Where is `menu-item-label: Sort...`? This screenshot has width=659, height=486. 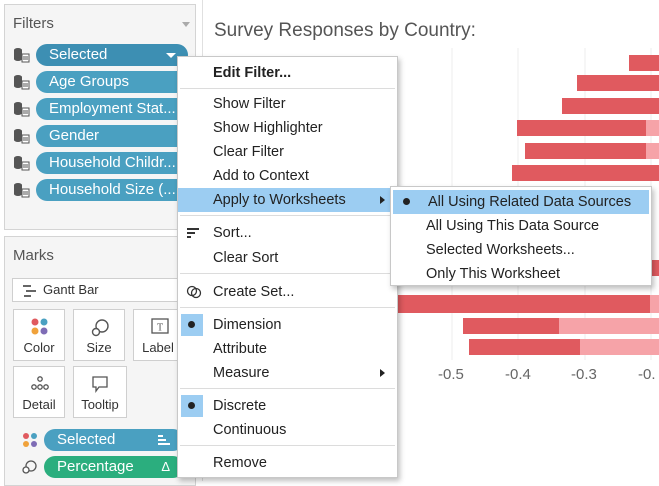
menu-item-label: Sort... is located at coordinates (232, 233).